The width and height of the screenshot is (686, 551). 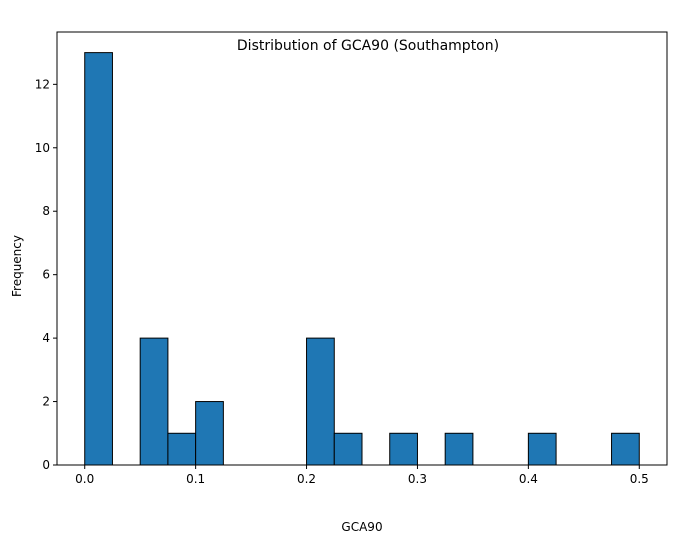 What do you see at coordinates (528, 479) in the screenshot?
I see `x-tick-label: 0.4` at bounding box center [528, 479].